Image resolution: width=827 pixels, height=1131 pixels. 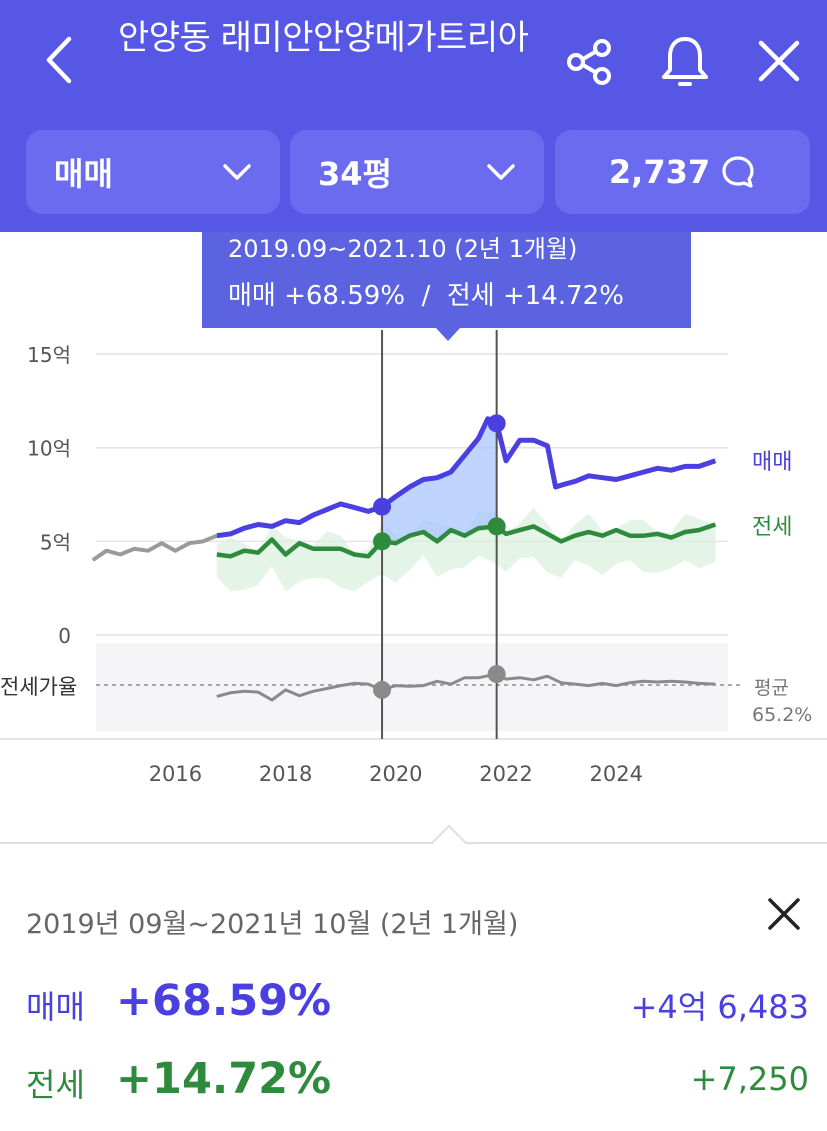 I want to click on summary-rent-label: 전세, so click(x=55, y=1085).